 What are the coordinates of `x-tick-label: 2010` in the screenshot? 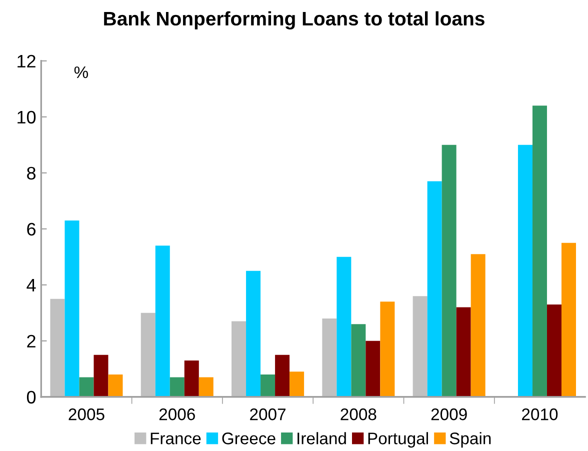 It's located at (540, 414).